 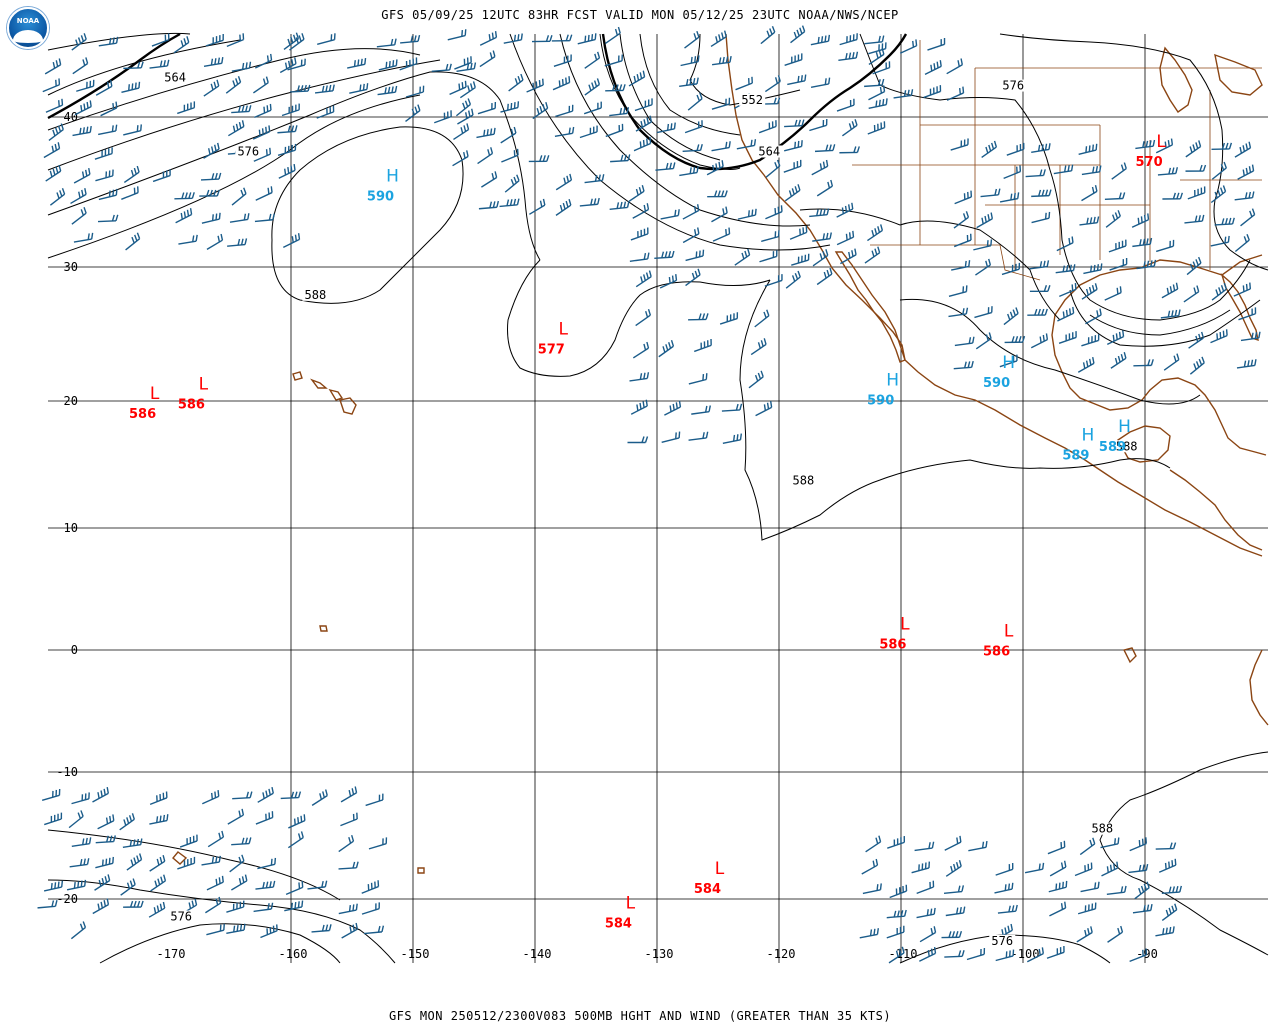 What do you see at coordinates (1002, 941) in the screenshot?
I see `contour-label: 576` at bounding box center [1002, 941].